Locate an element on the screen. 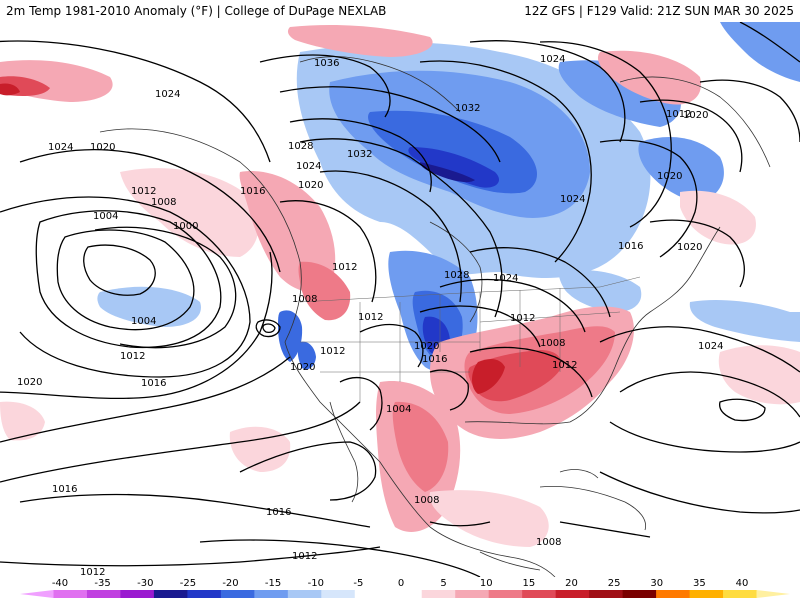 The width and height of the screenshot is (800, 600). isobar-label: 1000 is located at coordinates (185, 226).